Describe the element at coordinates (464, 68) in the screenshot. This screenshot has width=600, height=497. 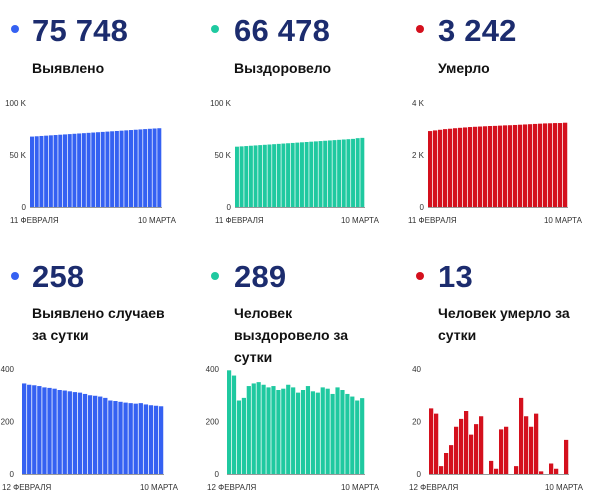
I see `stat-label: Умерло` at that location.